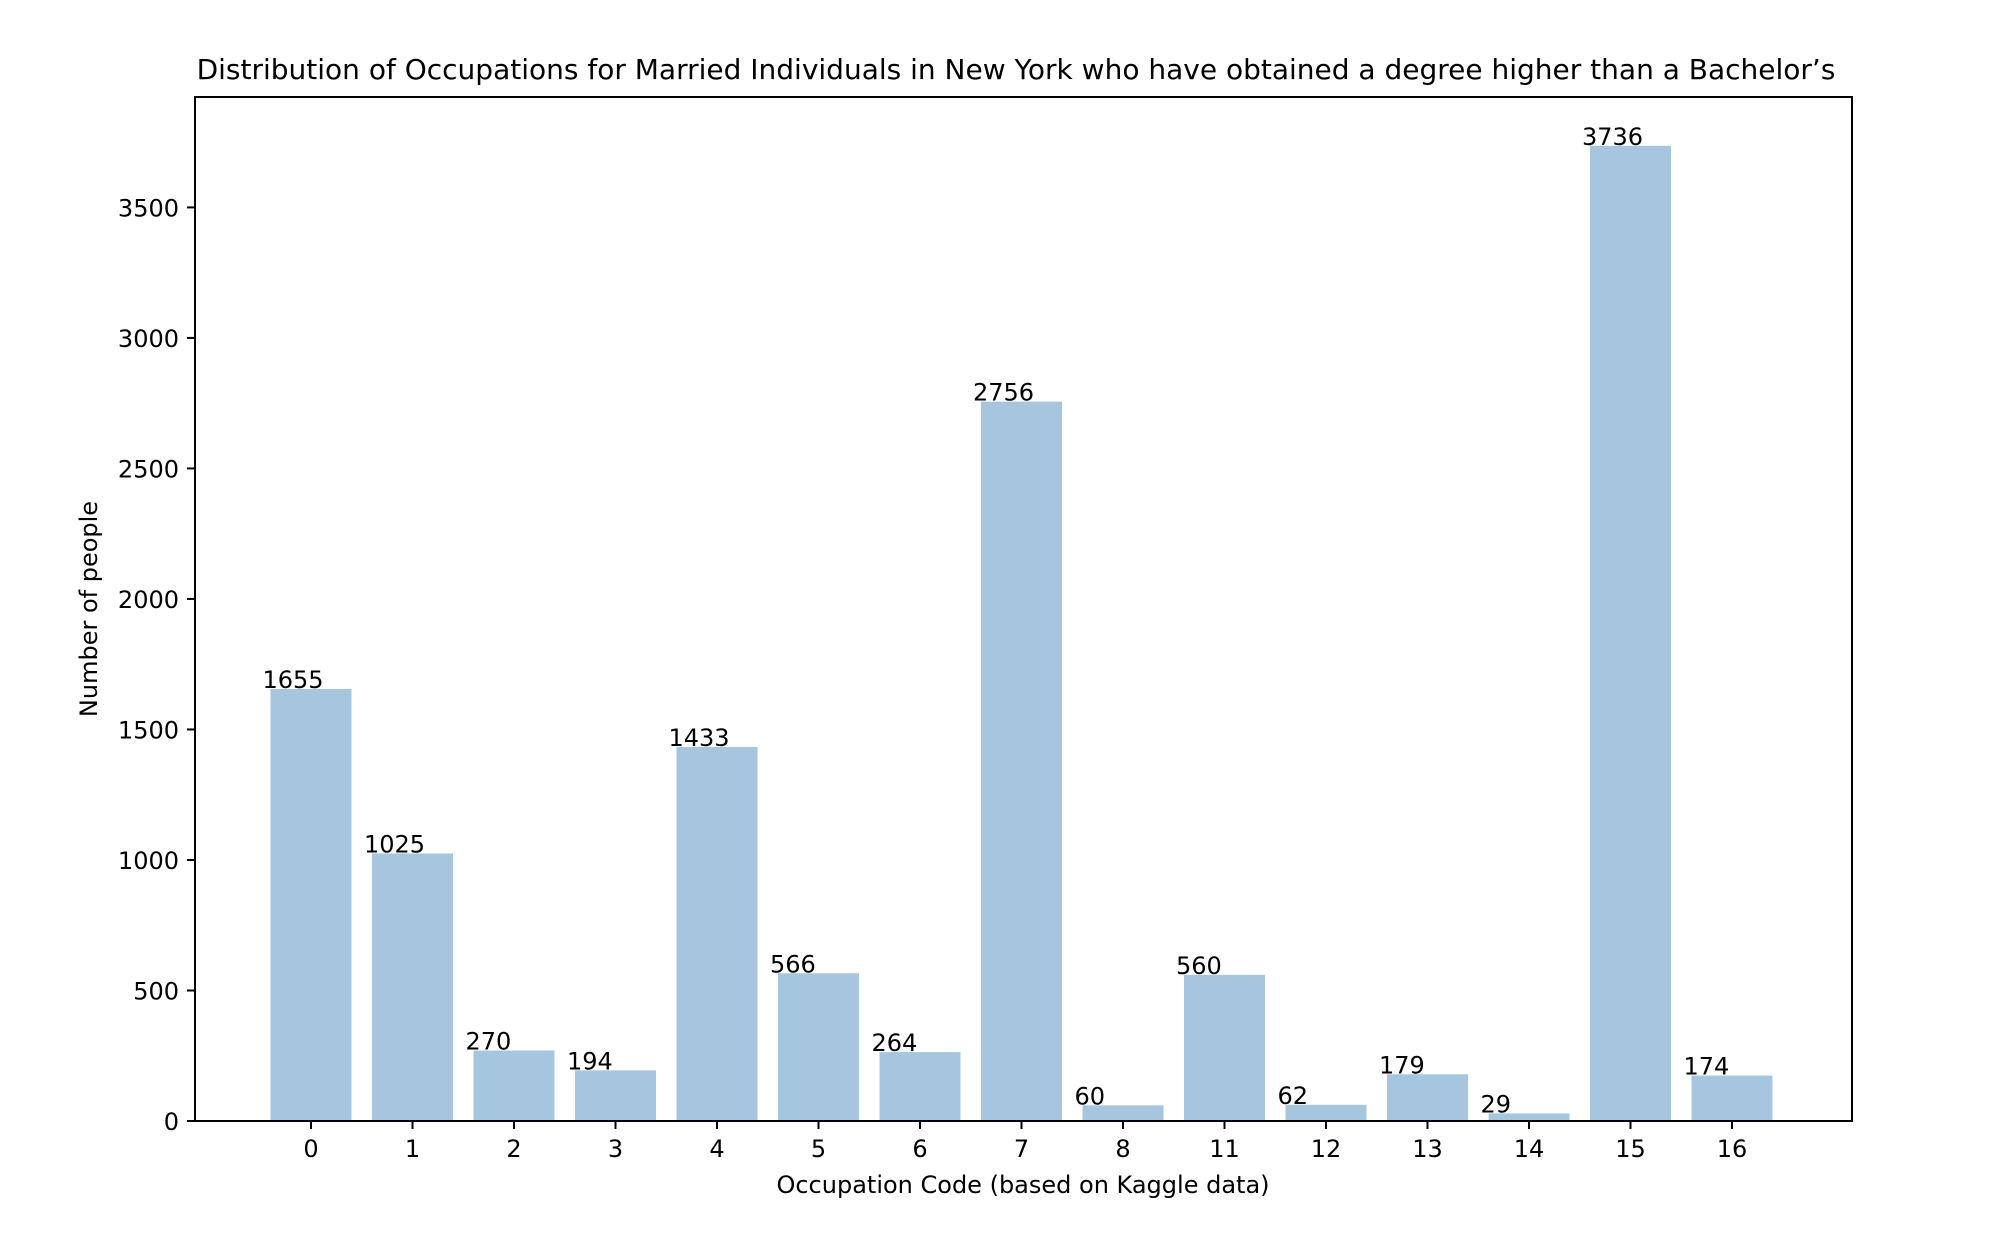  What do you see at coordinates (412, 1149) in the screenshot?
I see `x-tick-label-1: 1` at bounding box center [412, 1149].